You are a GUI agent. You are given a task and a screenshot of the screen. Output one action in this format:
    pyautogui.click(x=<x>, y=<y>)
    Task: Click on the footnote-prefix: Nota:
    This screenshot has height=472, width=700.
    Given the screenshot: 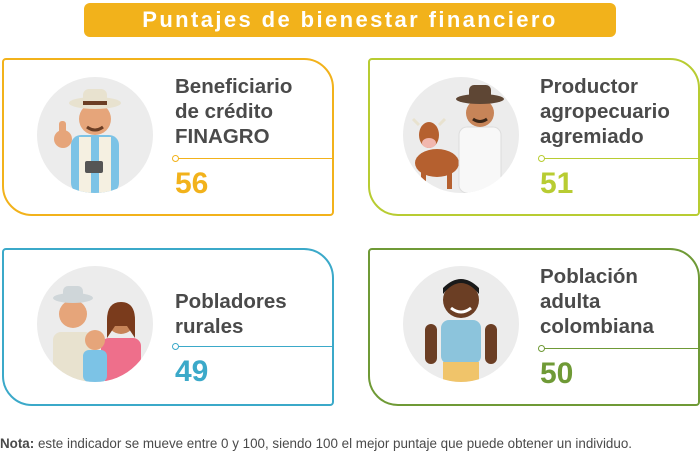 What is the action you would take?
    pyautogui.click(x=17, y=443)
    